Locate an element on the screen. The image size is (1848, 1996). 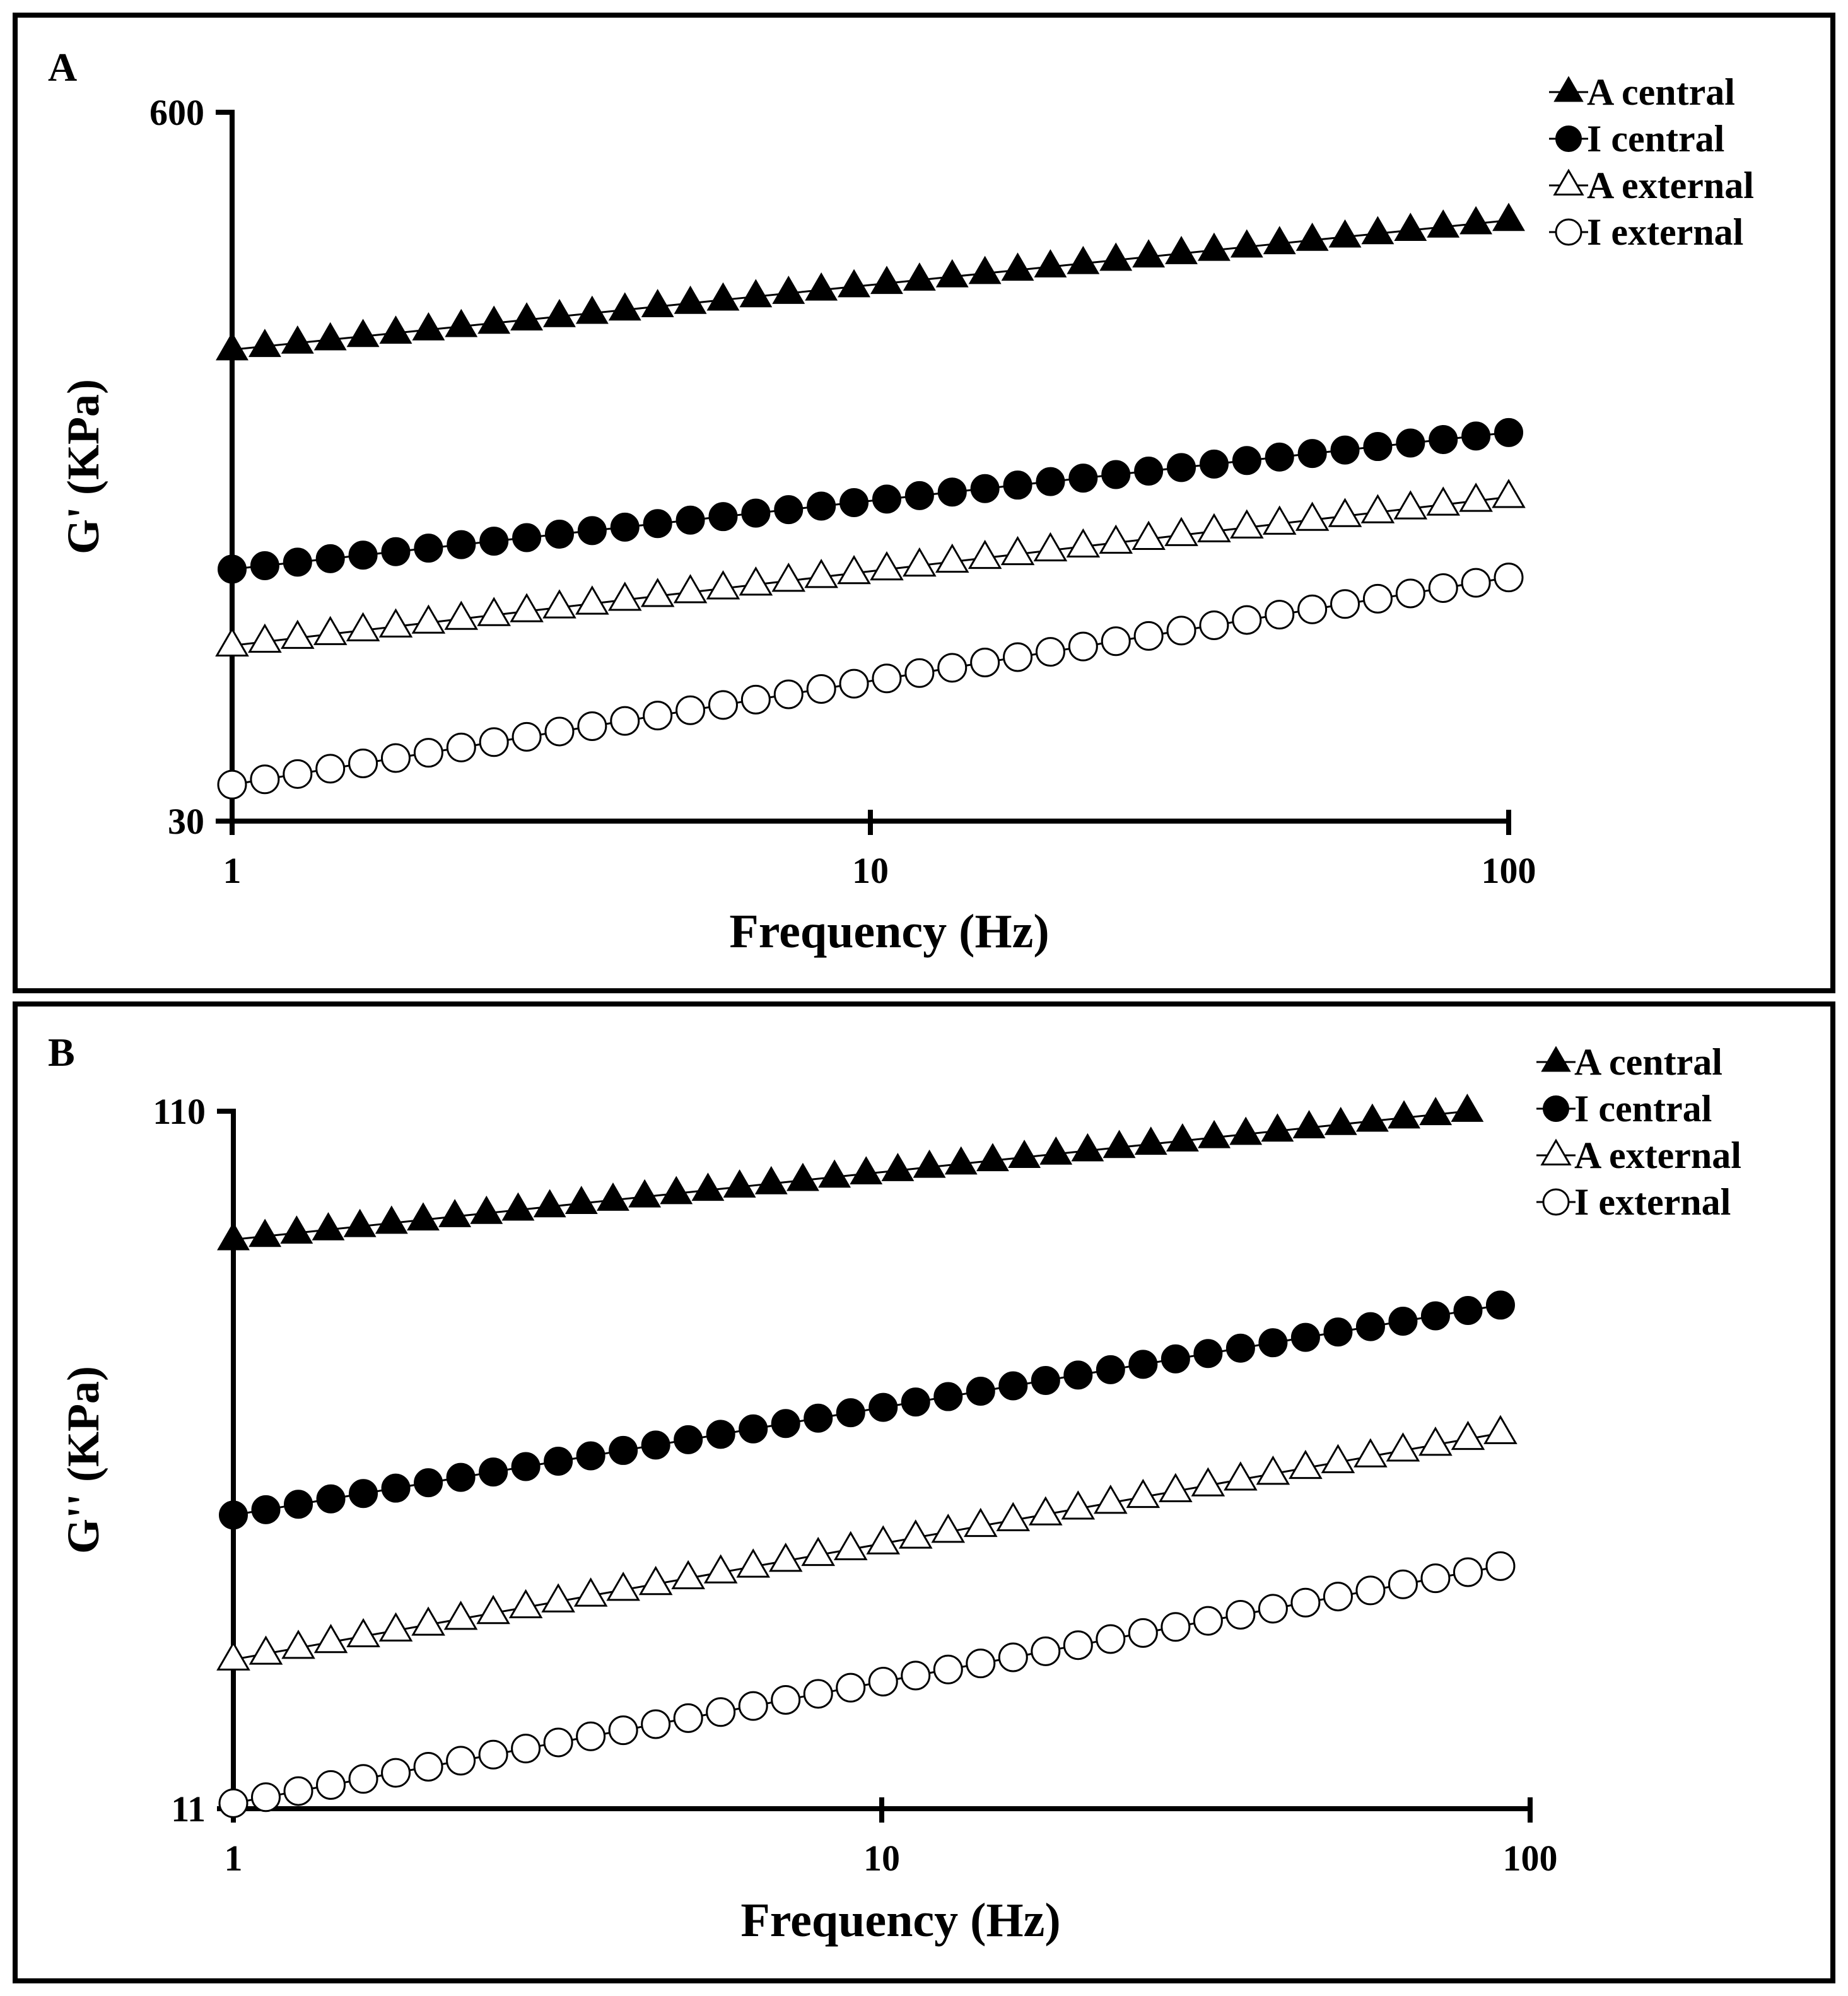
series-i-central is located at coordinates (870, 501).